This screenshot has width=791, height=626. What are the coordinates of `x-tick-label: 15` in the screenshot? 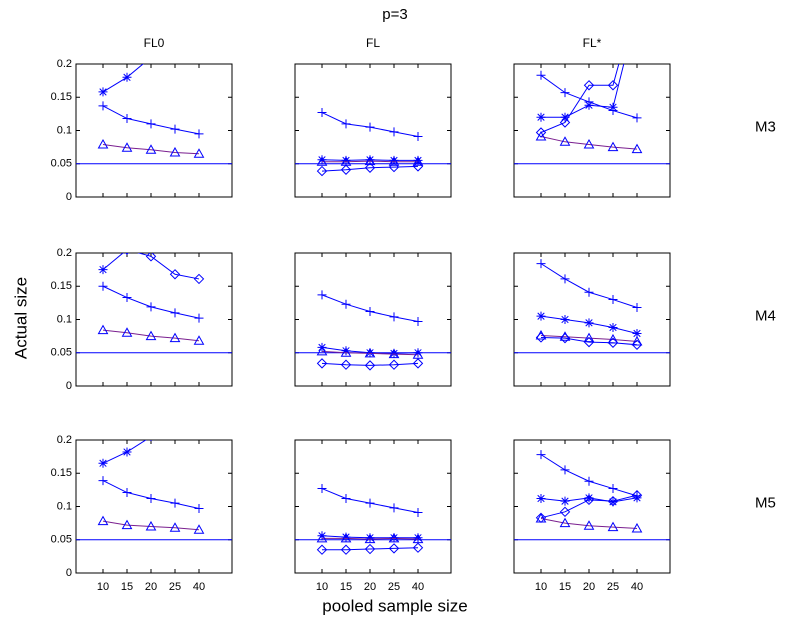 It's located at (127, 587).